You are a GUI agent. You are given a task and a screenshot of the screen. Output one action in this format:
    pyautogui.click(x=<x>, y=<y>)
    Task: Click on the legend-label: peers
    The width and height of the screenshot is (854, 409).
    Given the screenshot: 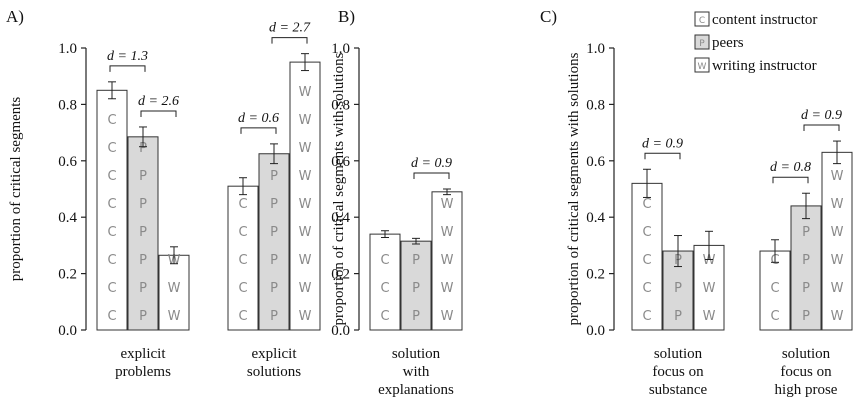 What is the action you would take?
    pyautogui.click(x=728, y=43)
    